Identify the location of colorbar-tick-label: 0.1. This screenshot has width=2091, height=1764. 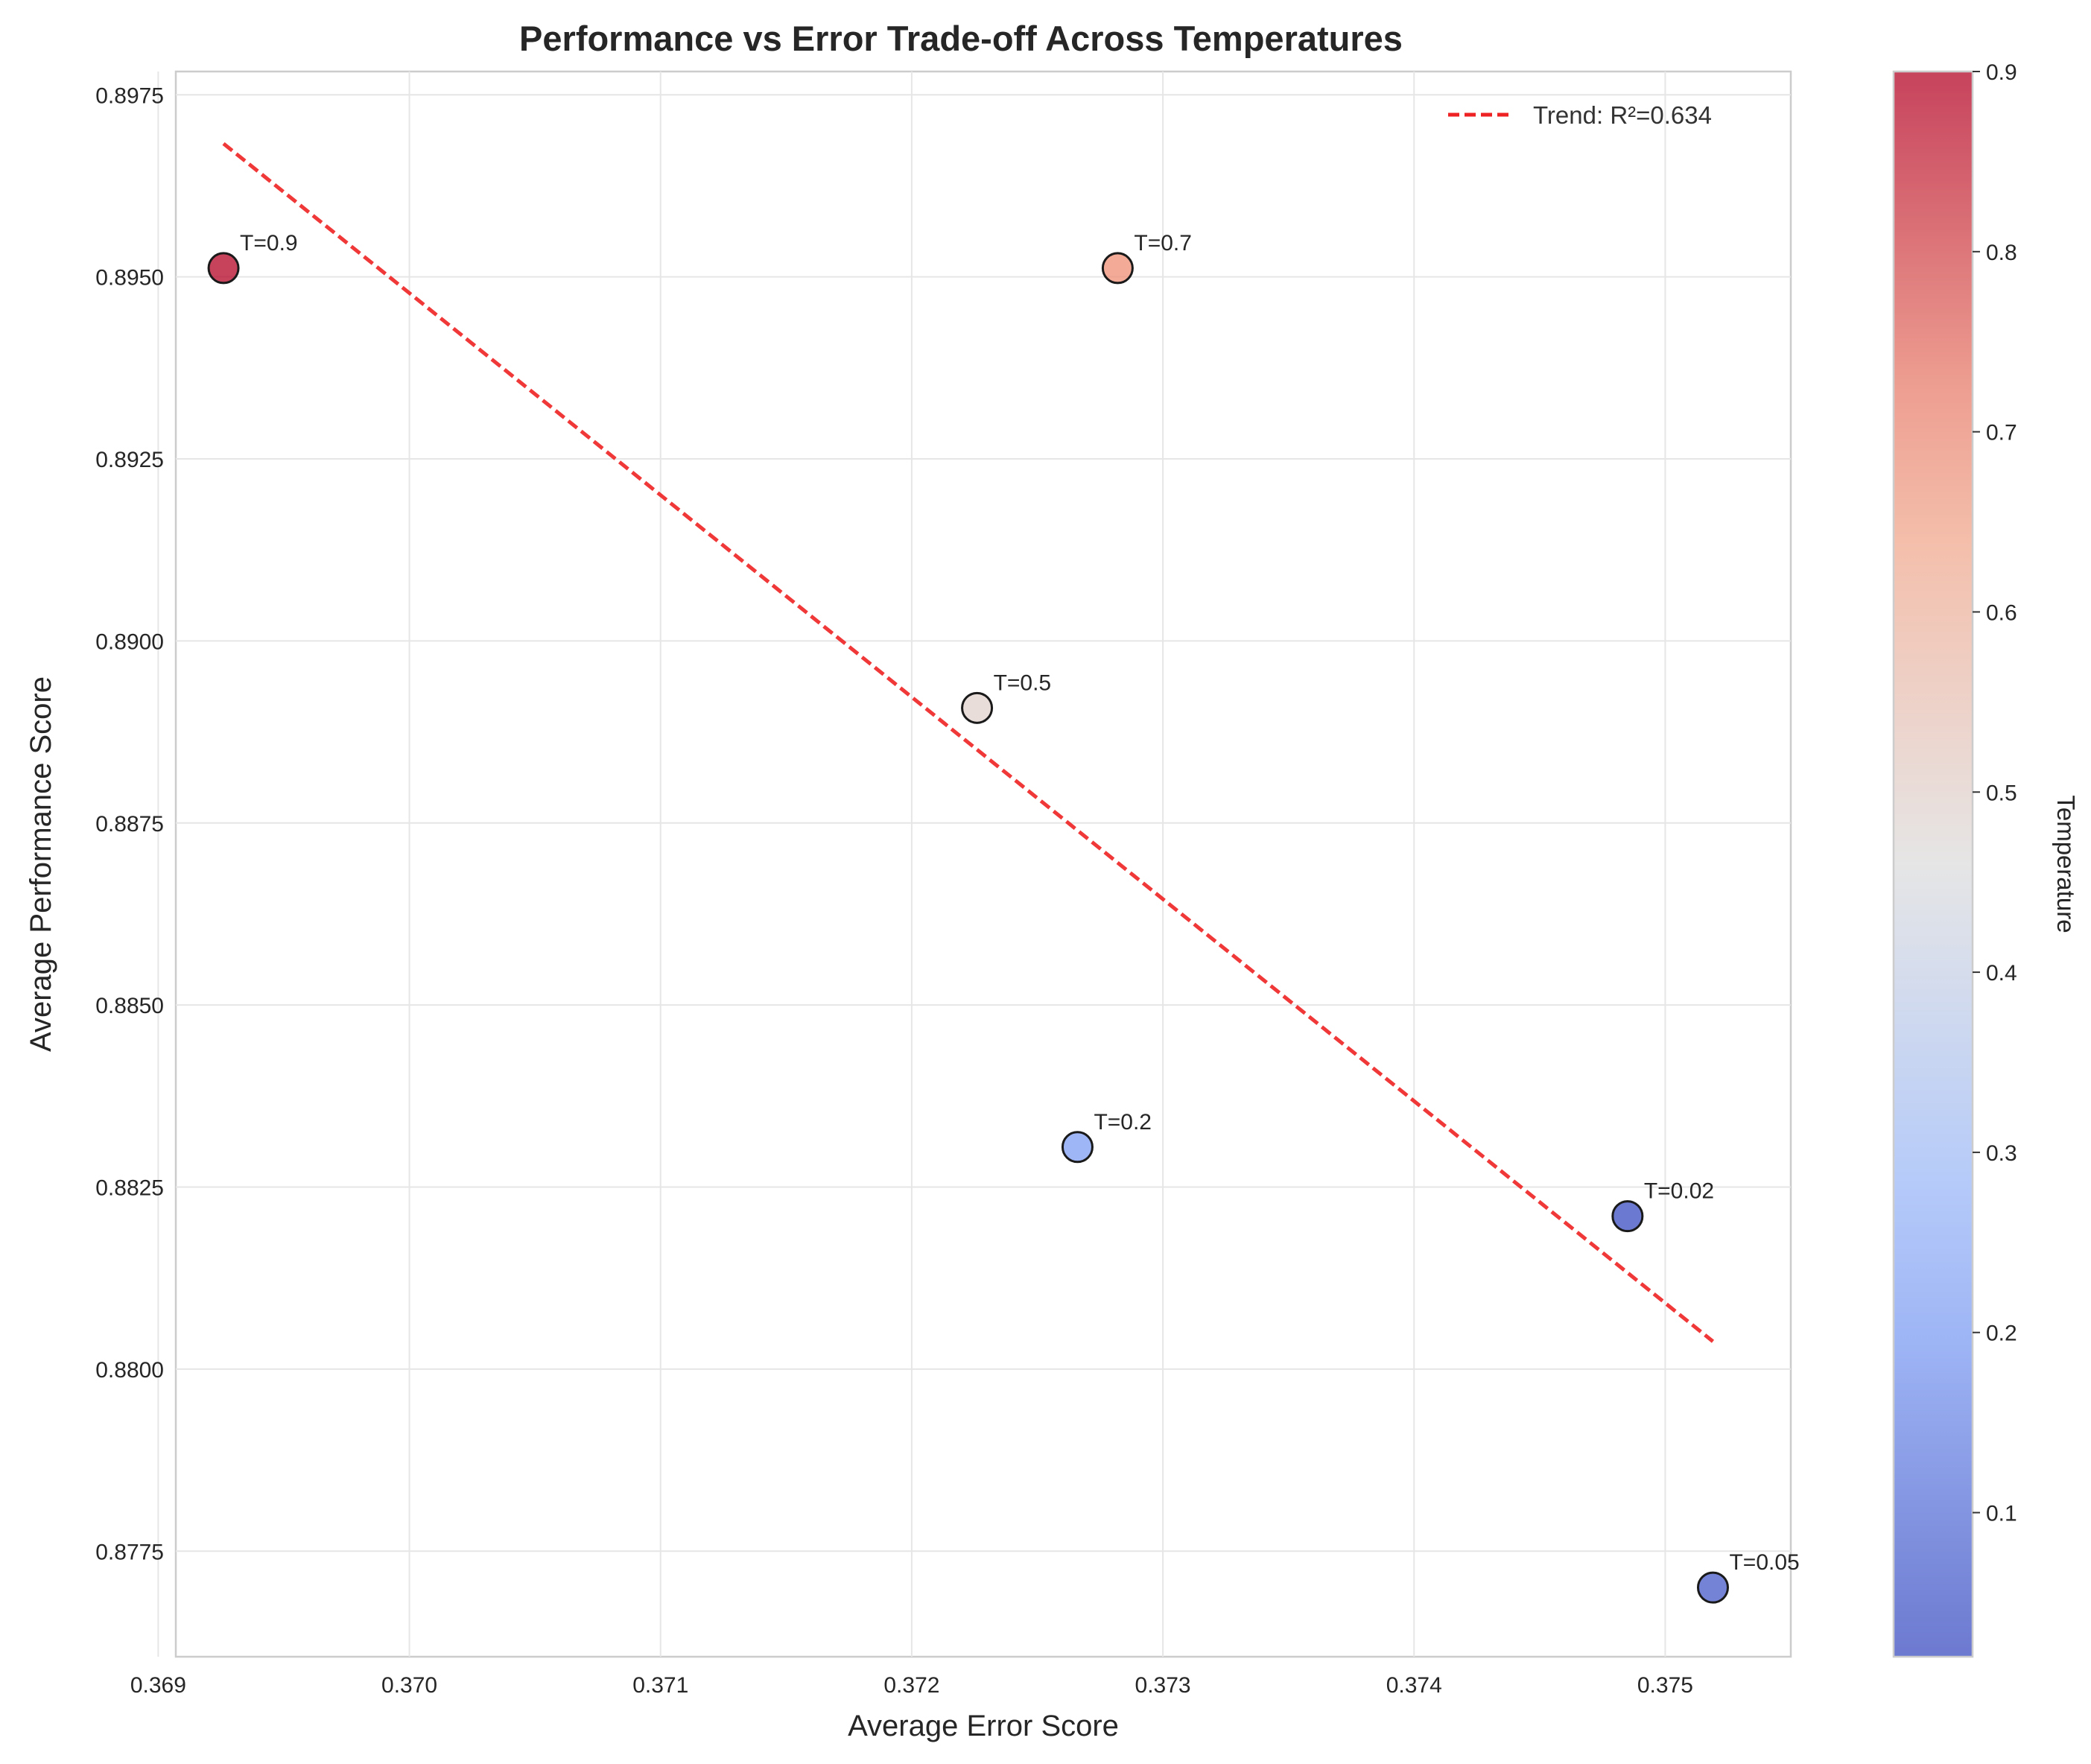
(2001, 1514).